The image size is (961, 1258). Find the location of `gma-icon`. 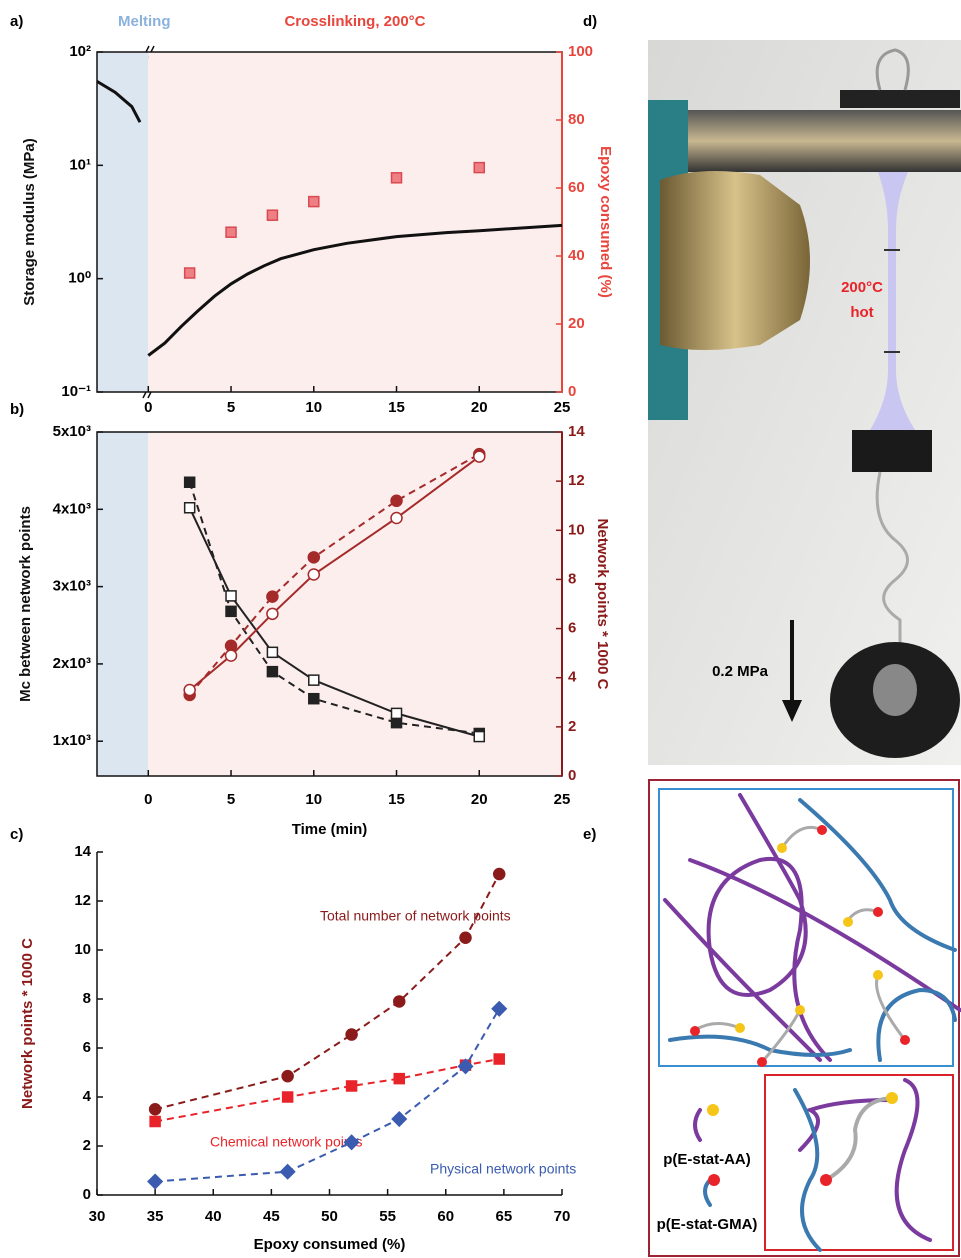

gma-icon is located at coordinates (707, 1192).